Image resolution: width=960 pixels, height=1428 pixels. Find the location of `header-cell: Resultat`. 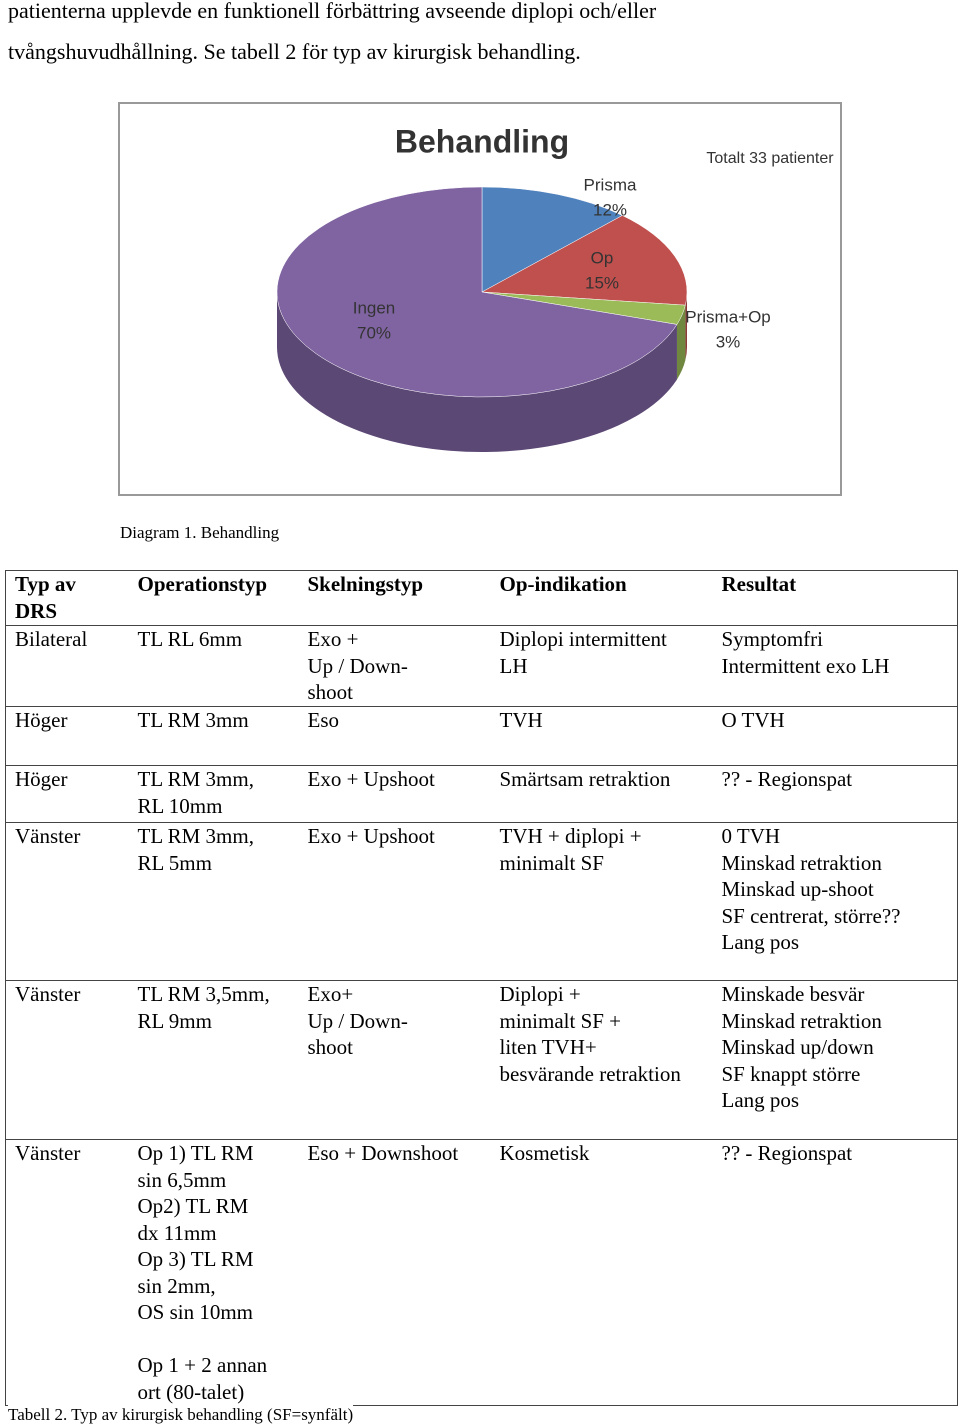

header-cell: Resultat is located at coordinates (835, 598).